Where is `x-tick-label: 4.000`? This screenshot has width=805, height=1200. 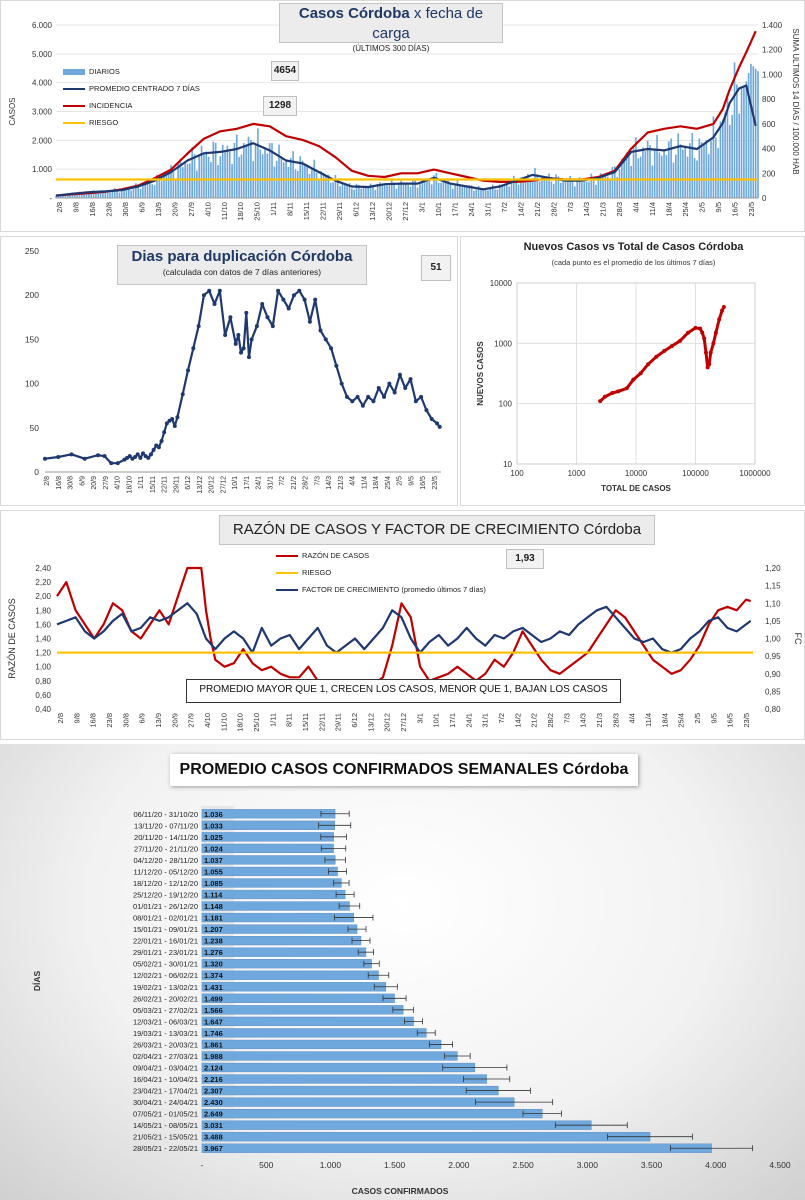 x-tick-label: 4.000 is located at coordinates (716, 1165).